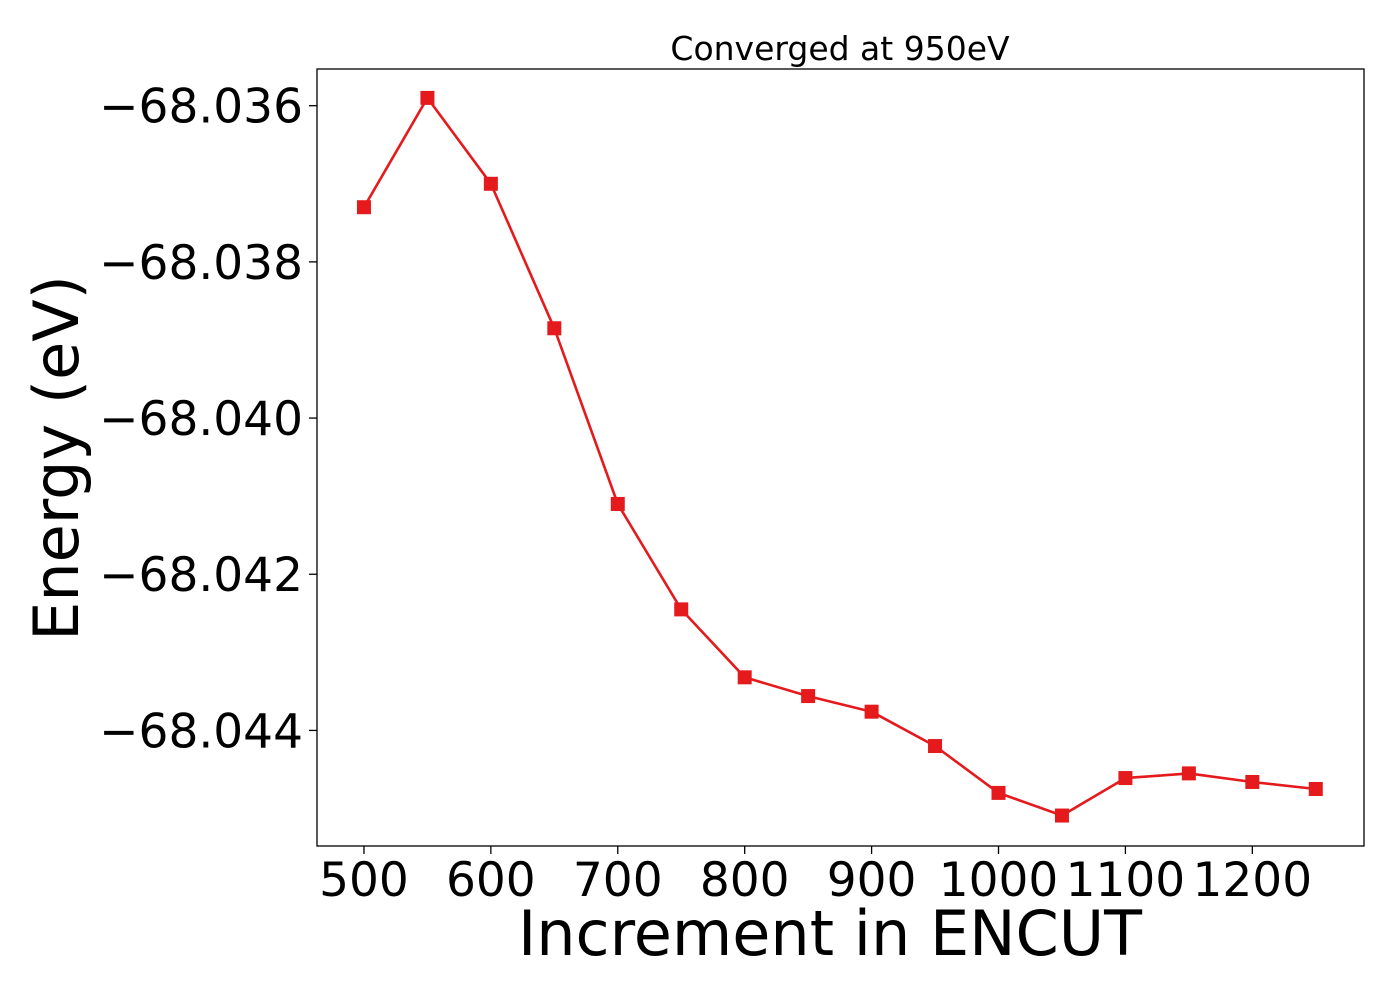 The image size is (1400, 1000). What do you see at coordinates (745, 880) in the screenshot?
I see `x-tick-label: 800` at bounding box center [745, 880].